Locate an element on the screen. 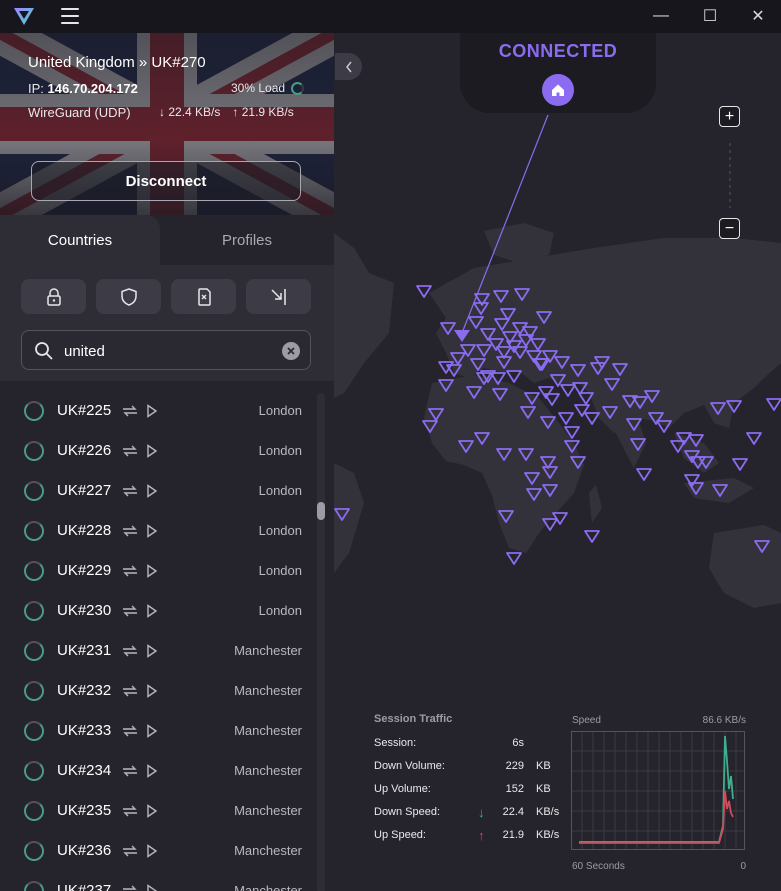 The height and width of the screenshot is (891, 781). server-row: UK#229 London is located at coordinates (160, 571).